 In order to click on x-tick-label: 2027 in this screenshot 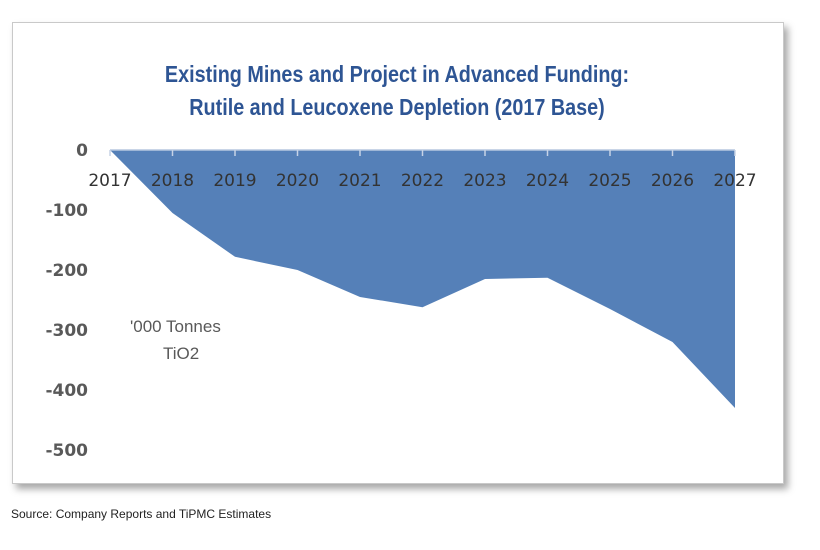, I will do `click(734, 181)`.